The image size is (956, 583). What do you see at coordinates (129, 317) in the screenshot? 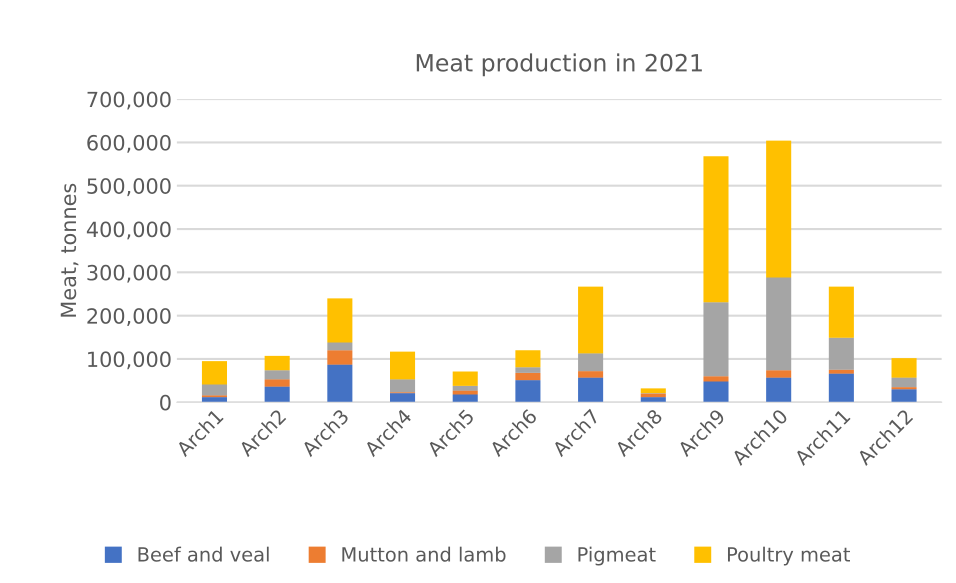
I see `y-tick-label: 200,000` at bounding box center [129, 317].